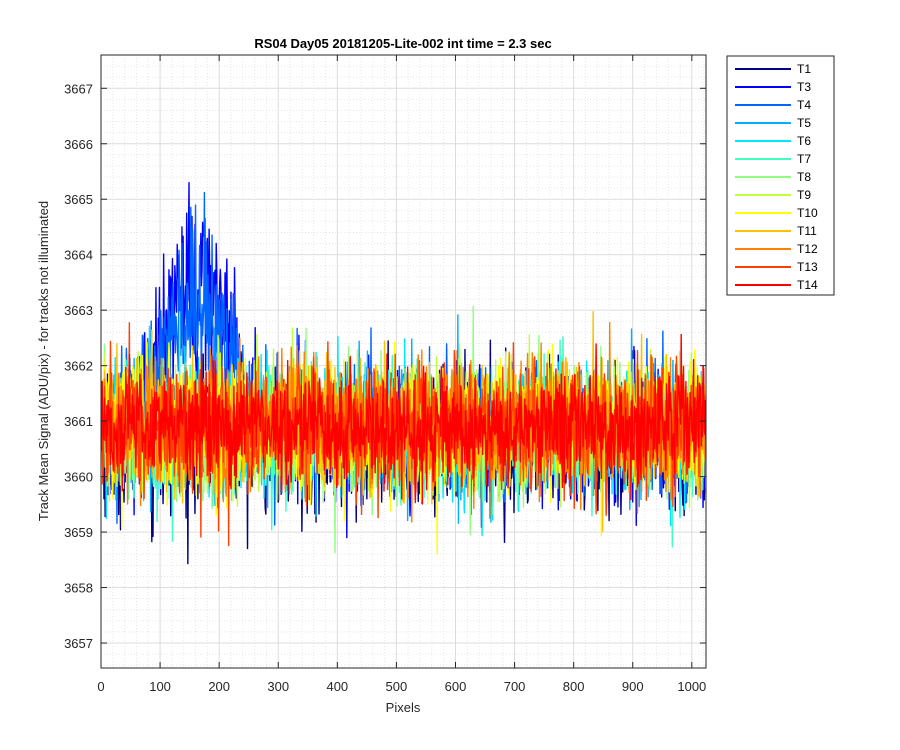 The height and width of the screenshot is (750, 900). Describe the element at coordinates (78, 477) in the screenshot. I see `y-tick-label: 3660` at that location.